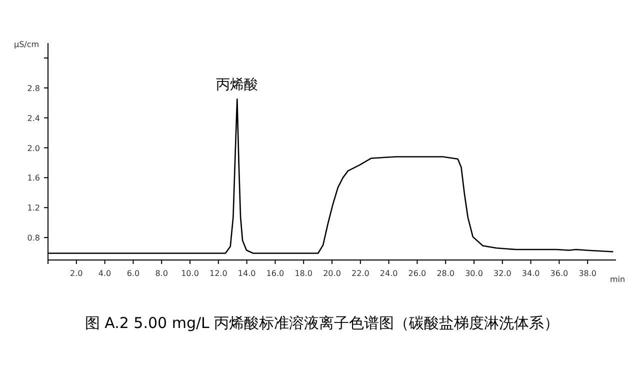  I want to click on x-tick-label: 8.0, so click(161, 273).